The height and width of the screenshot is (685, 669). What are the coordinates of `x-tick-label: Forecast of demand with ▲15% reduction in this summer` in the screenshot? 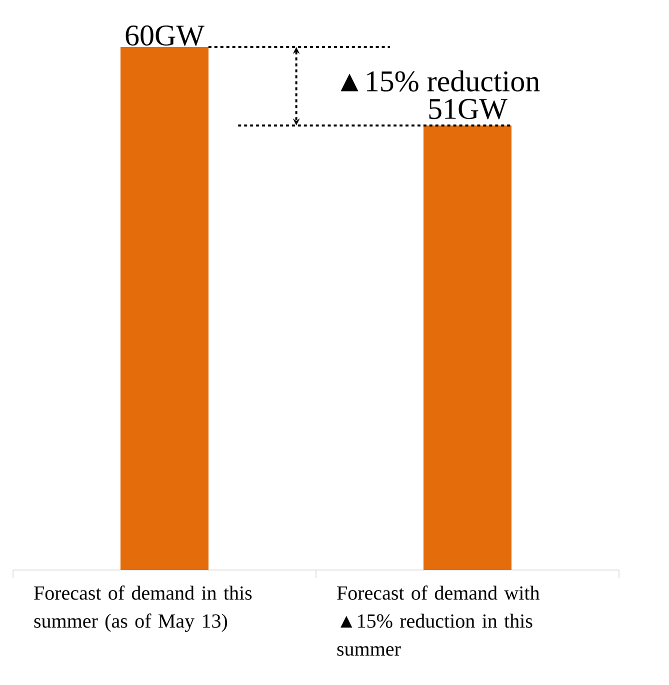 It's located at (438, 621).